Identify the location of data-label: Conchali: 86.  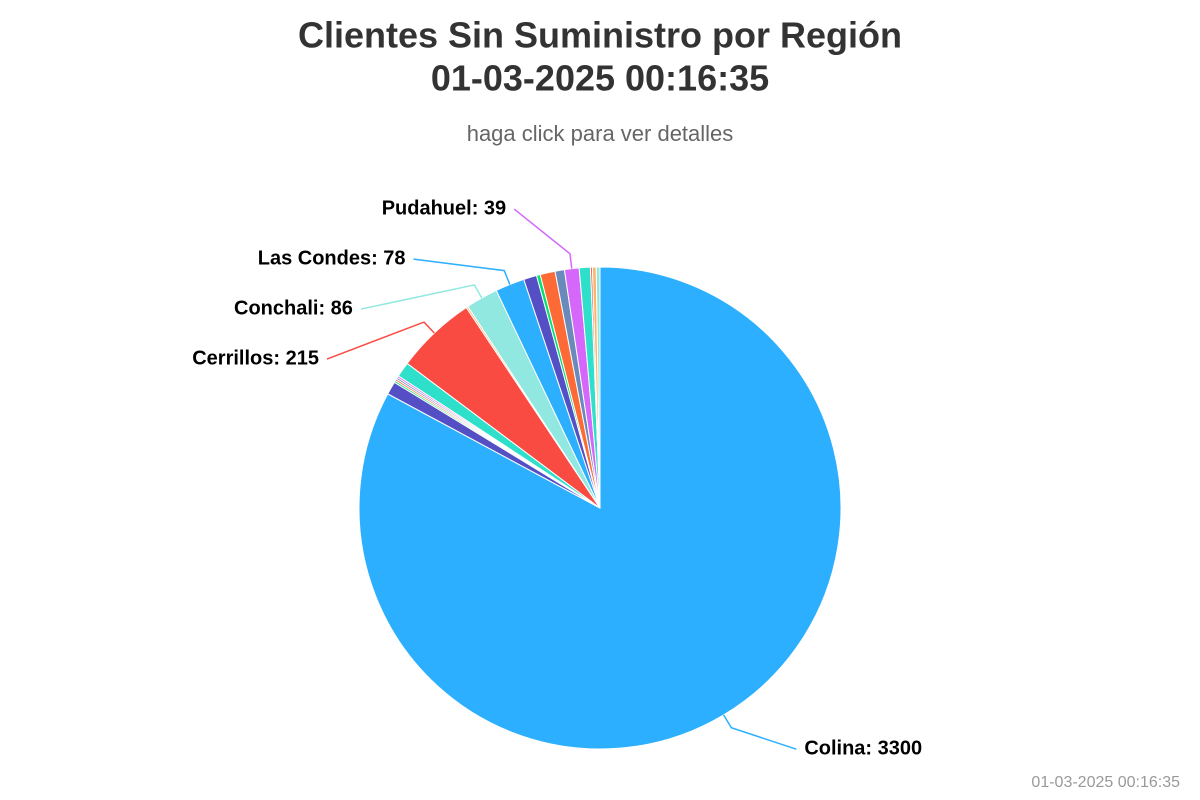
(293, 308).